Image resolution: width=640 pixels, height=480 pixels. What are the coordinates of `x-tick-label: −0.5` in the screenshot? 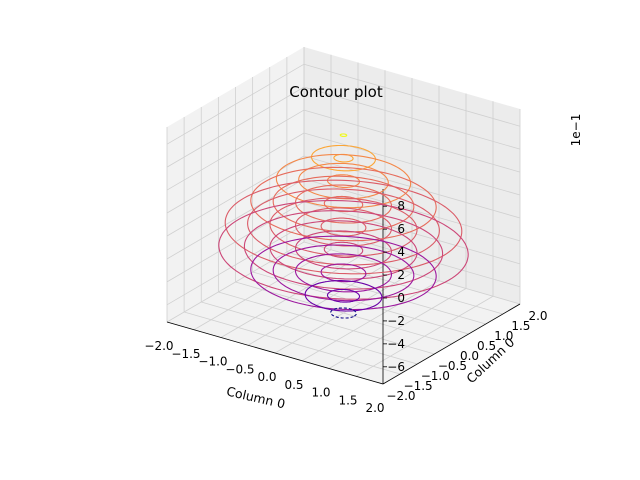 It's located at (239, 369).